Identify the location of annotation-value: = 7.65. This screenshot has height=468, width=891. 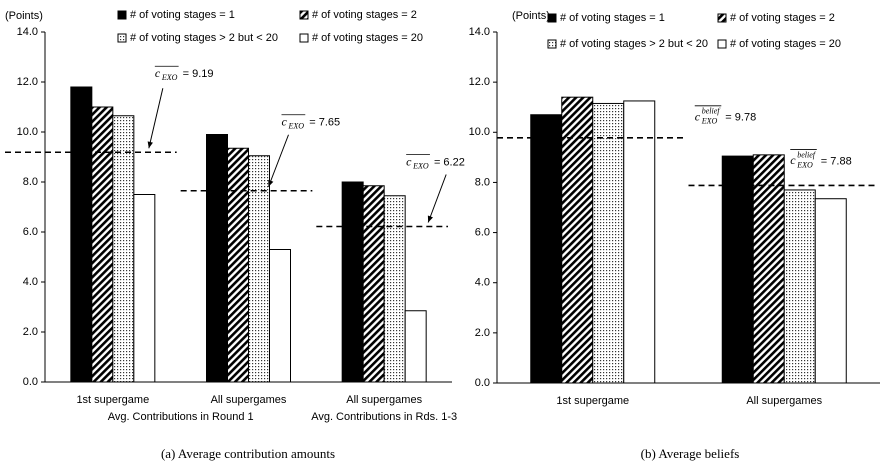
(324, 123).